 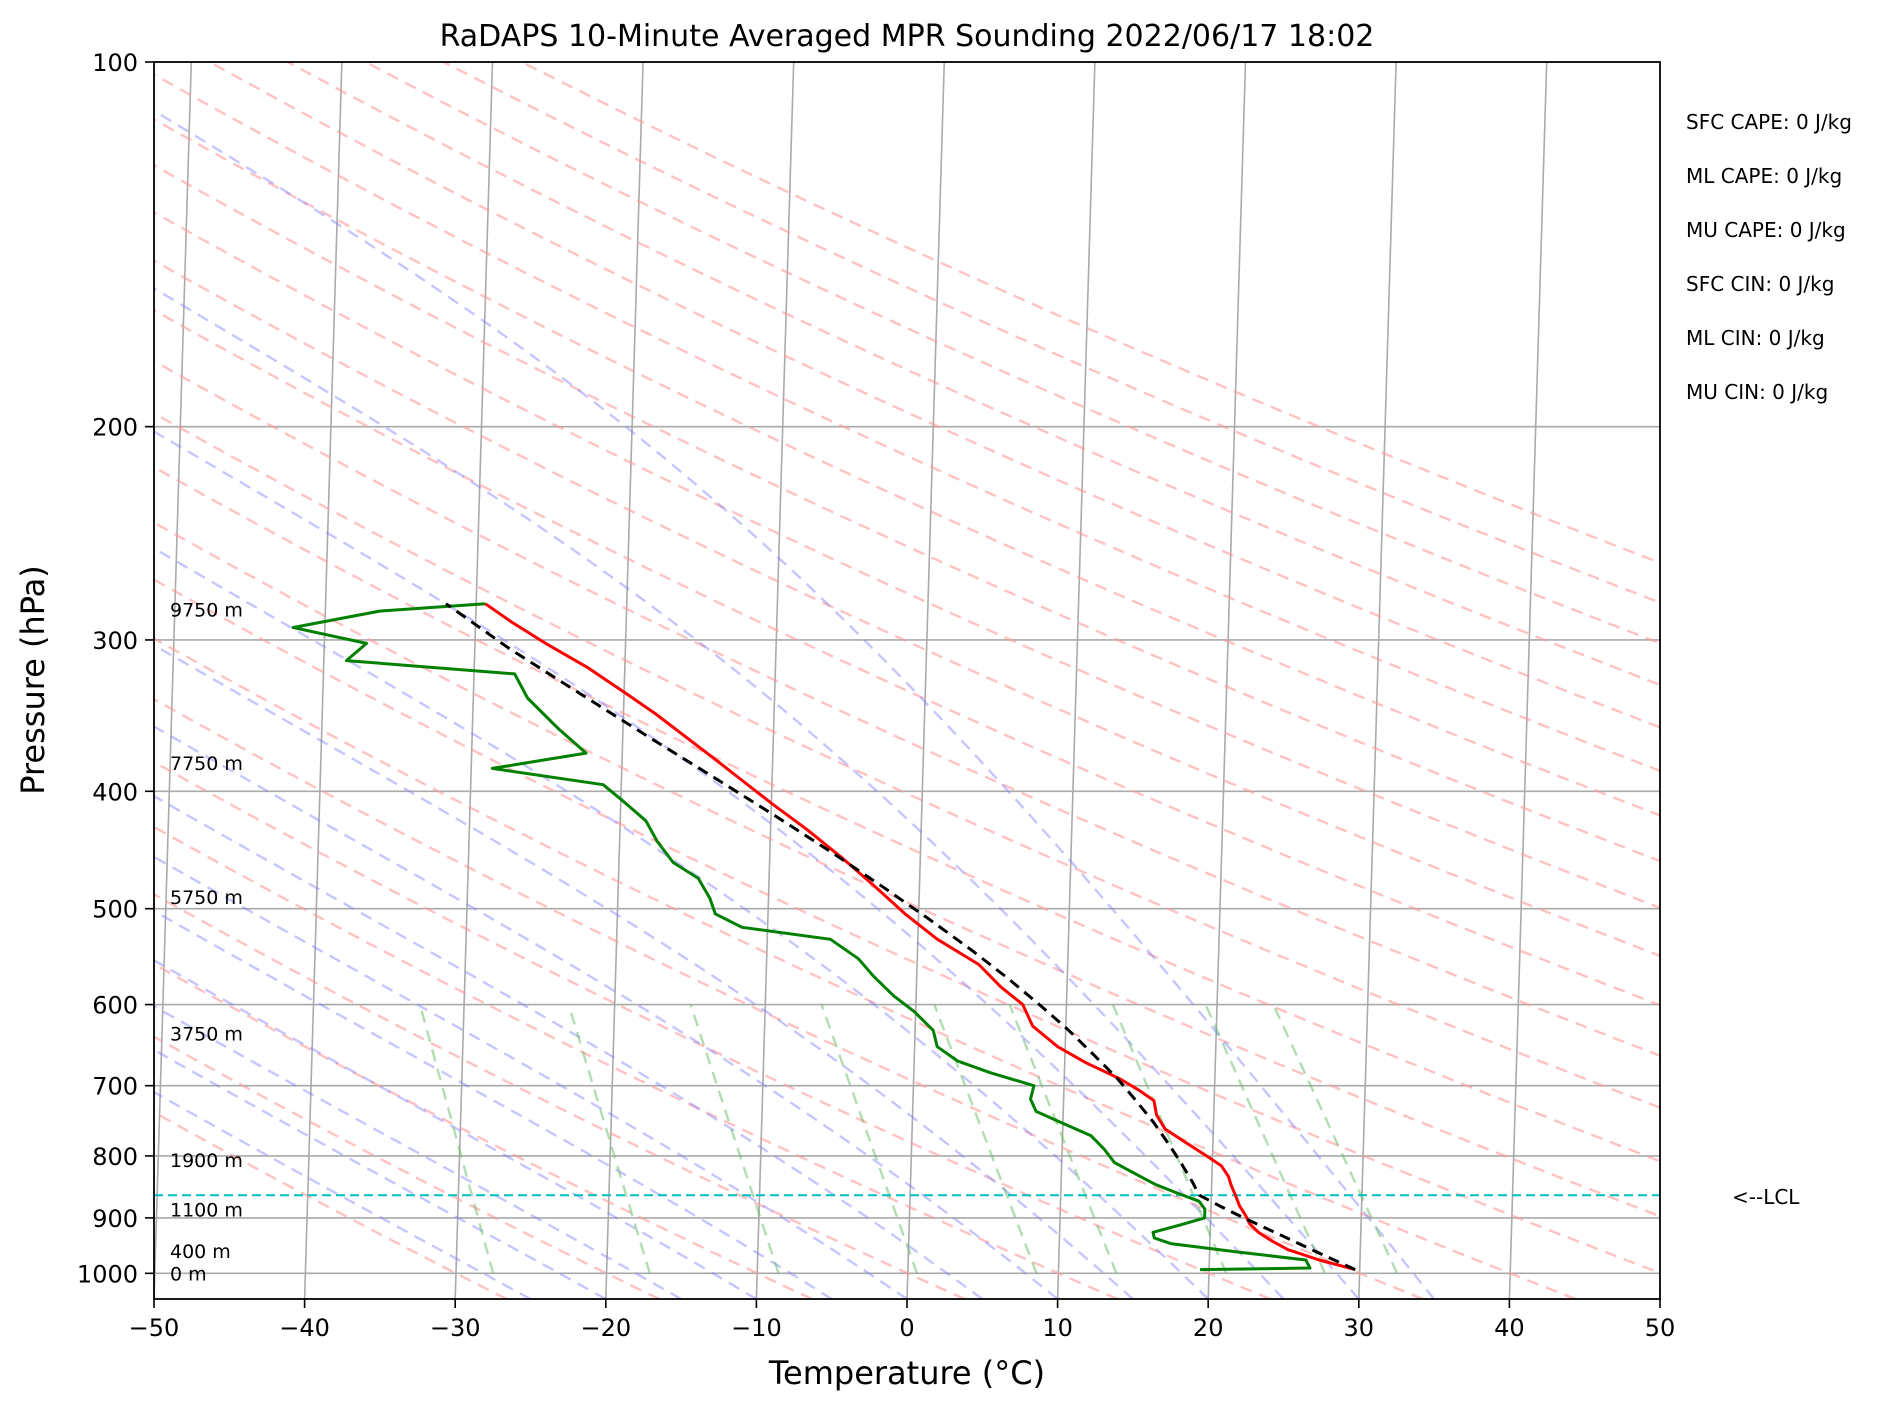 What do you see at coordinates (33, 680) in the screenshot?
I see `y-axis-label: Pressure (hPa)` at bounding box center [33, 680].